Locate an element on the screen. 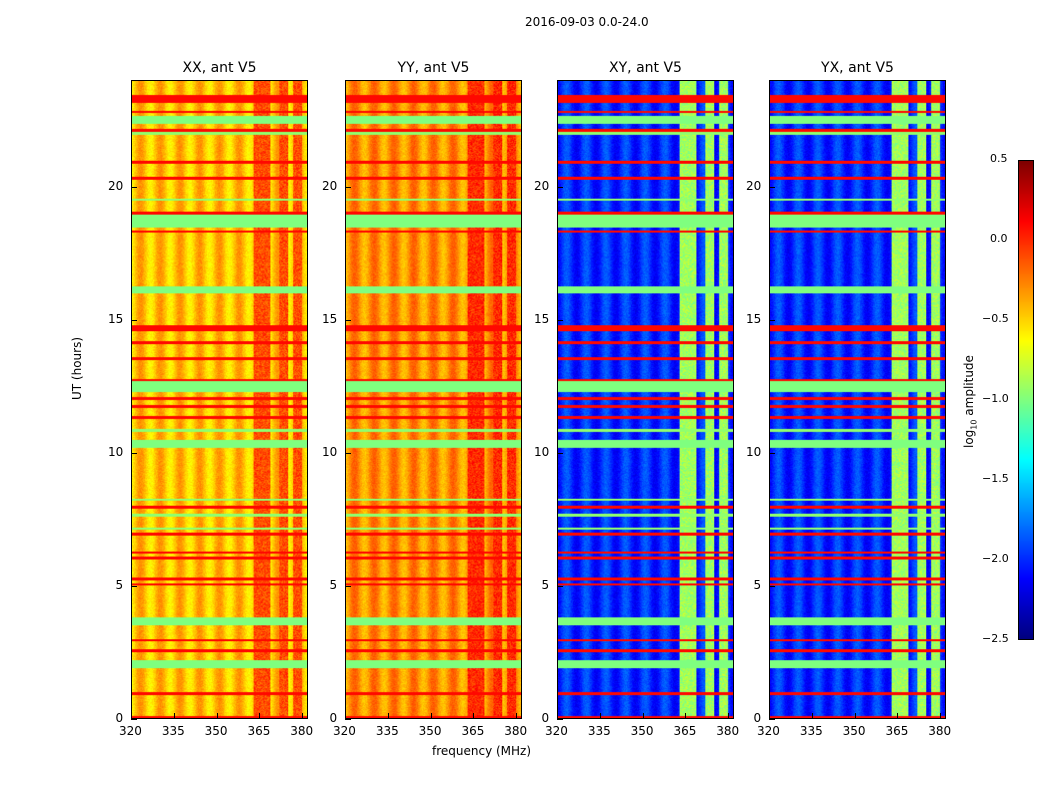 The width and height of the screenshot is (1050, 800). panel-title: YX, ant V5 is located at coordinates (857, 68).